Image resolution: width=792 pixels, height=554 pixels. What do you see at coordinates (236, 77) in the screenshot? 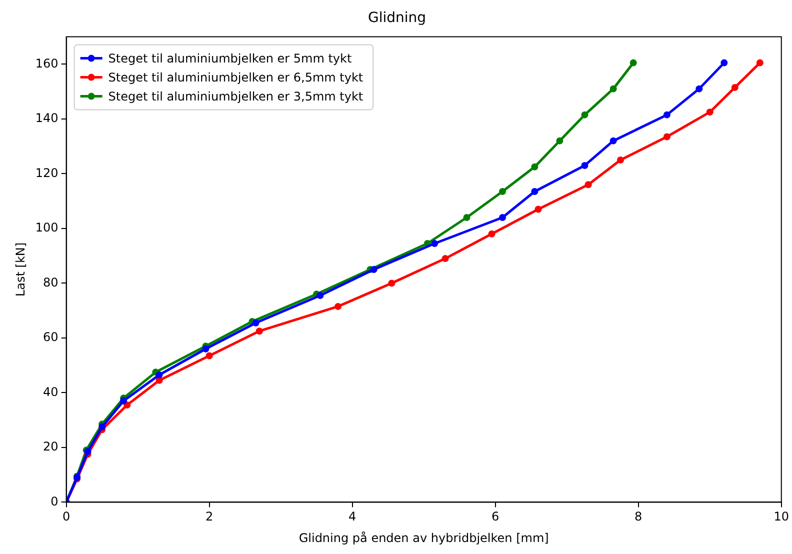
I see `legend-label: Steget til aluminiumbjelken er 6,5mm tykt` at bounding box center [236, 77].